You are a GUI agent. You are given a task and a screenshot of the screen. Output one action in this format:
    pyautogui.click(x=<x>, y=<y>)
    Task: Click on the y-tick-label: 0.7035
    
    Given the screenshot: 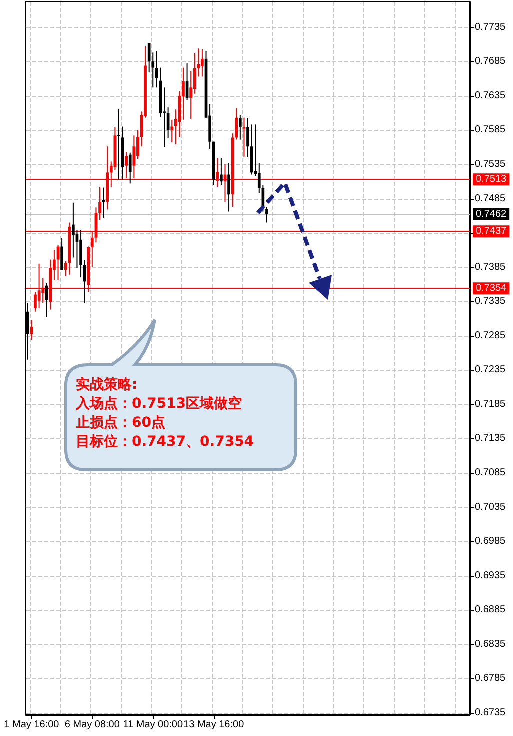 What is the action you would take?
    pyautogui.click(x=490, y=507)
    